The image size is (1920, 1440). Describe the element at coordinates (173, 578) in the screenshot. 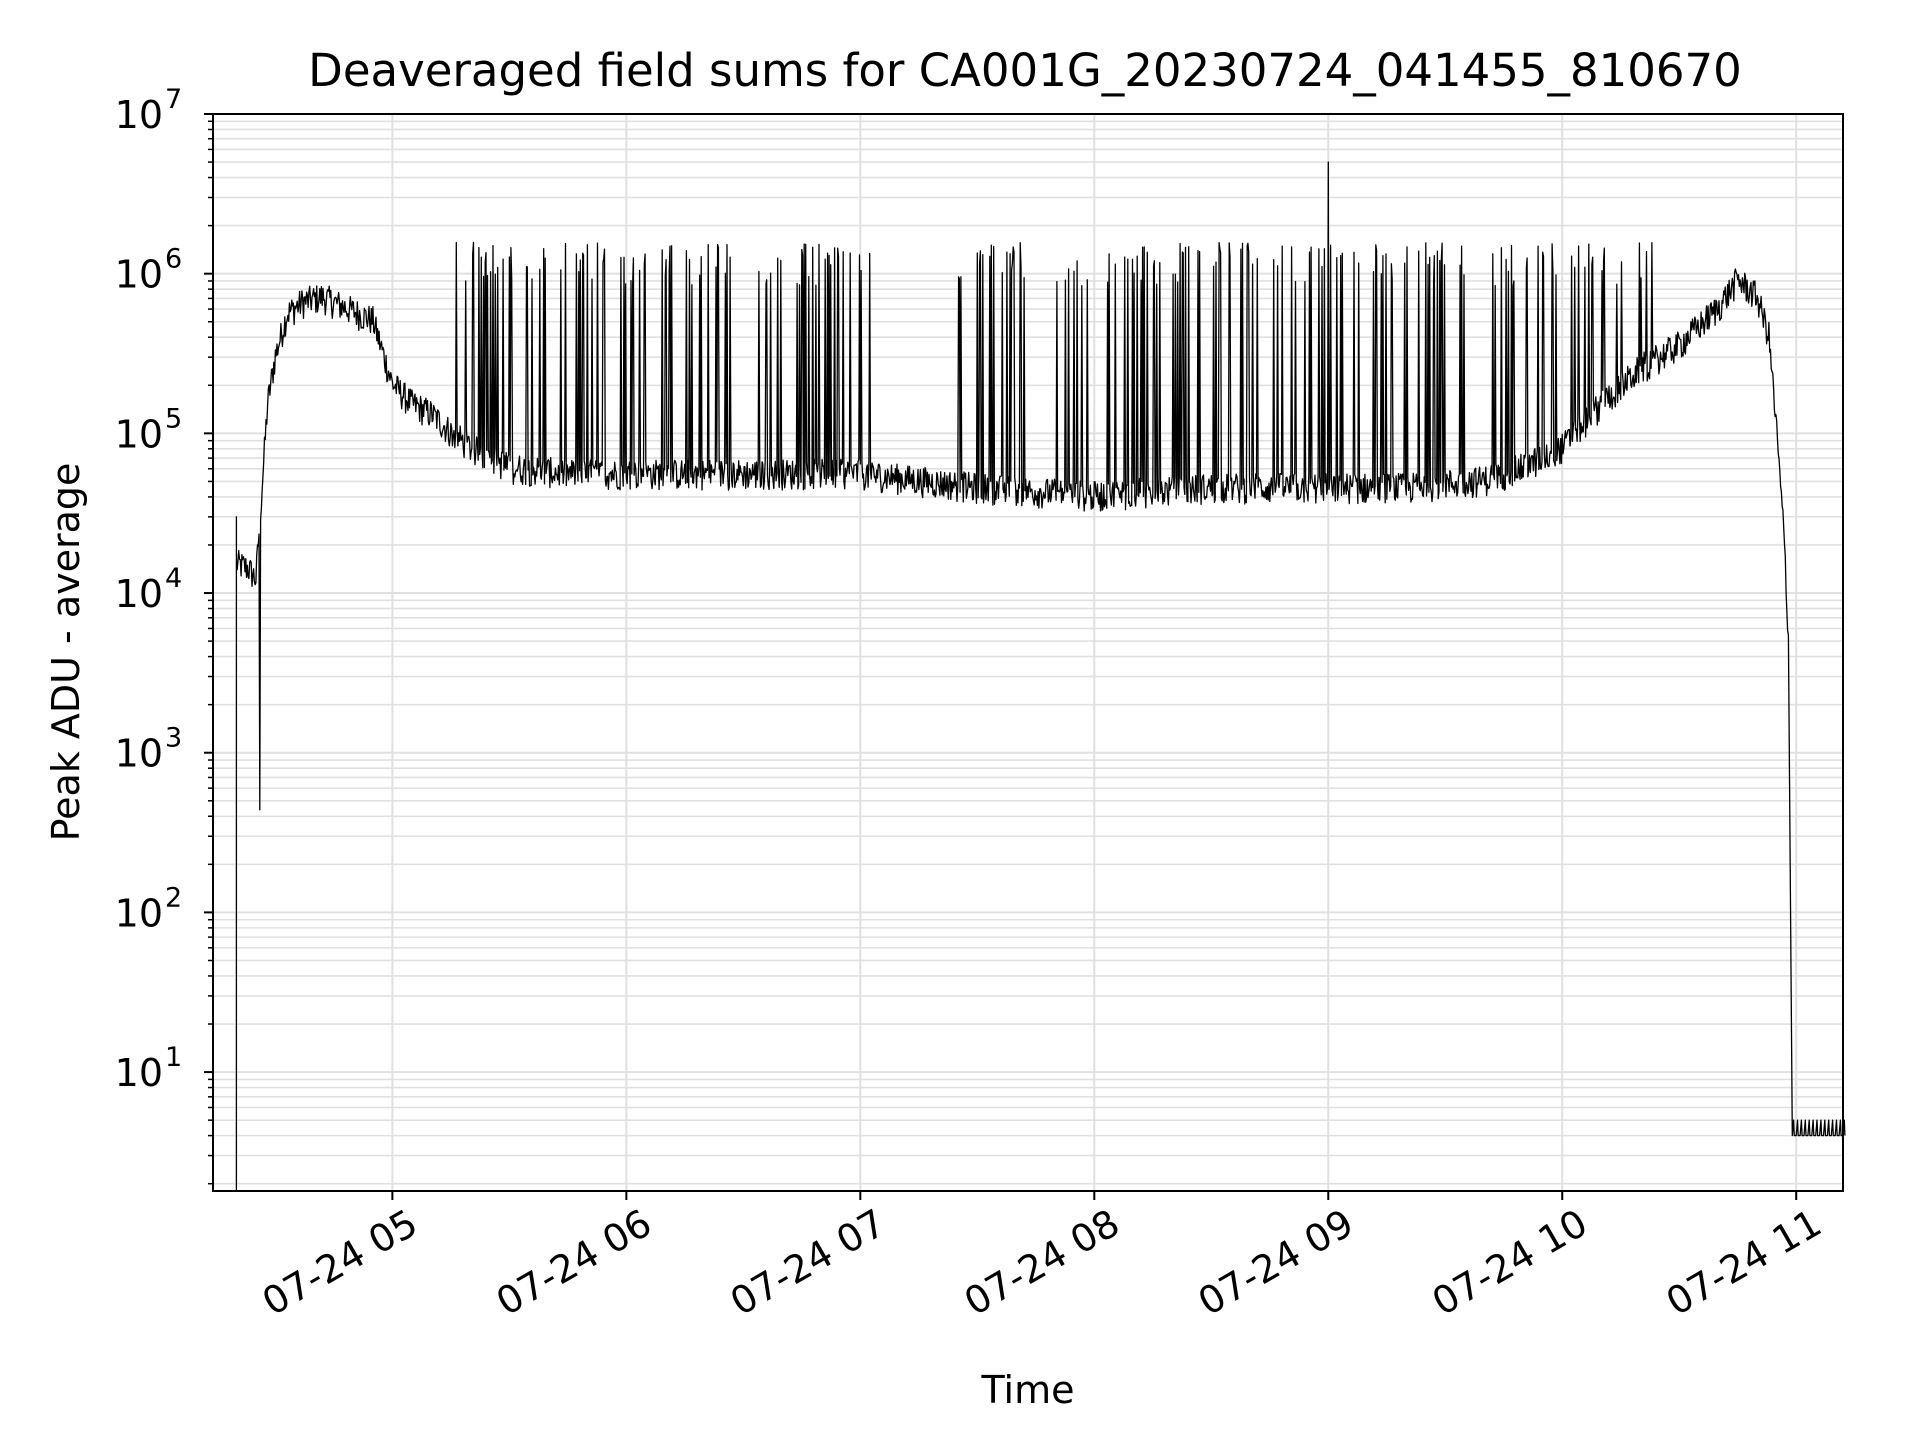

I see `y-tick-exponent: 4` at that location.